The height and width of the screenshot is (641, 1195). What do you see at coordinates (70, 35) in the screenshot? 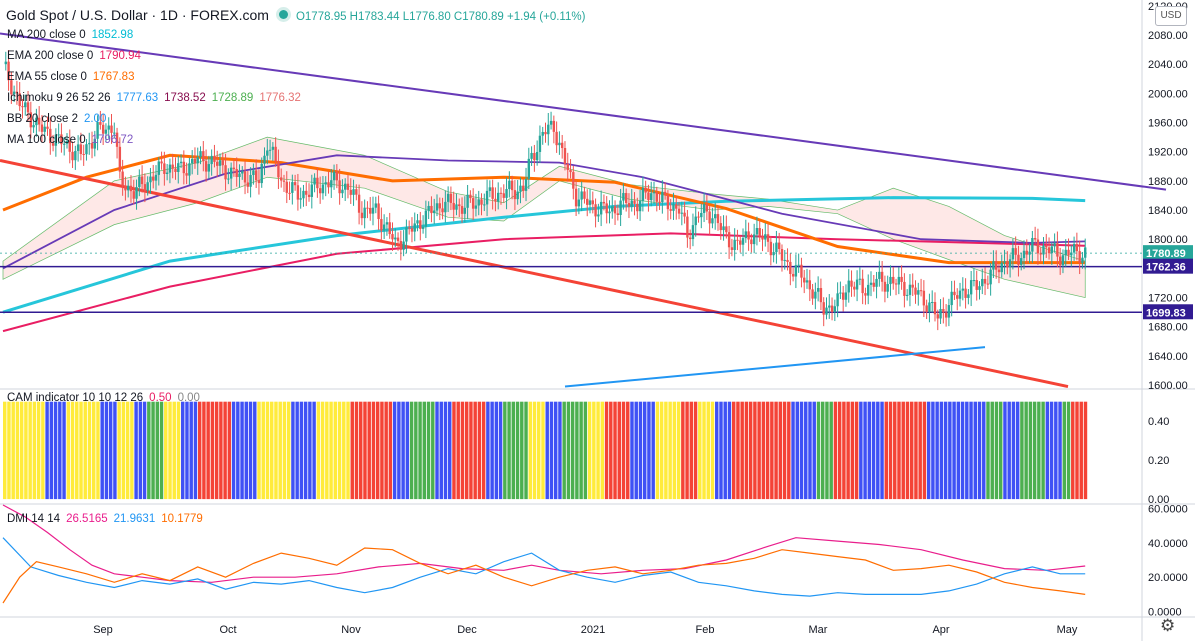
I see `indicator-legend-1: MA 200 close 0 1852.98` at bounding box center [70, 35].